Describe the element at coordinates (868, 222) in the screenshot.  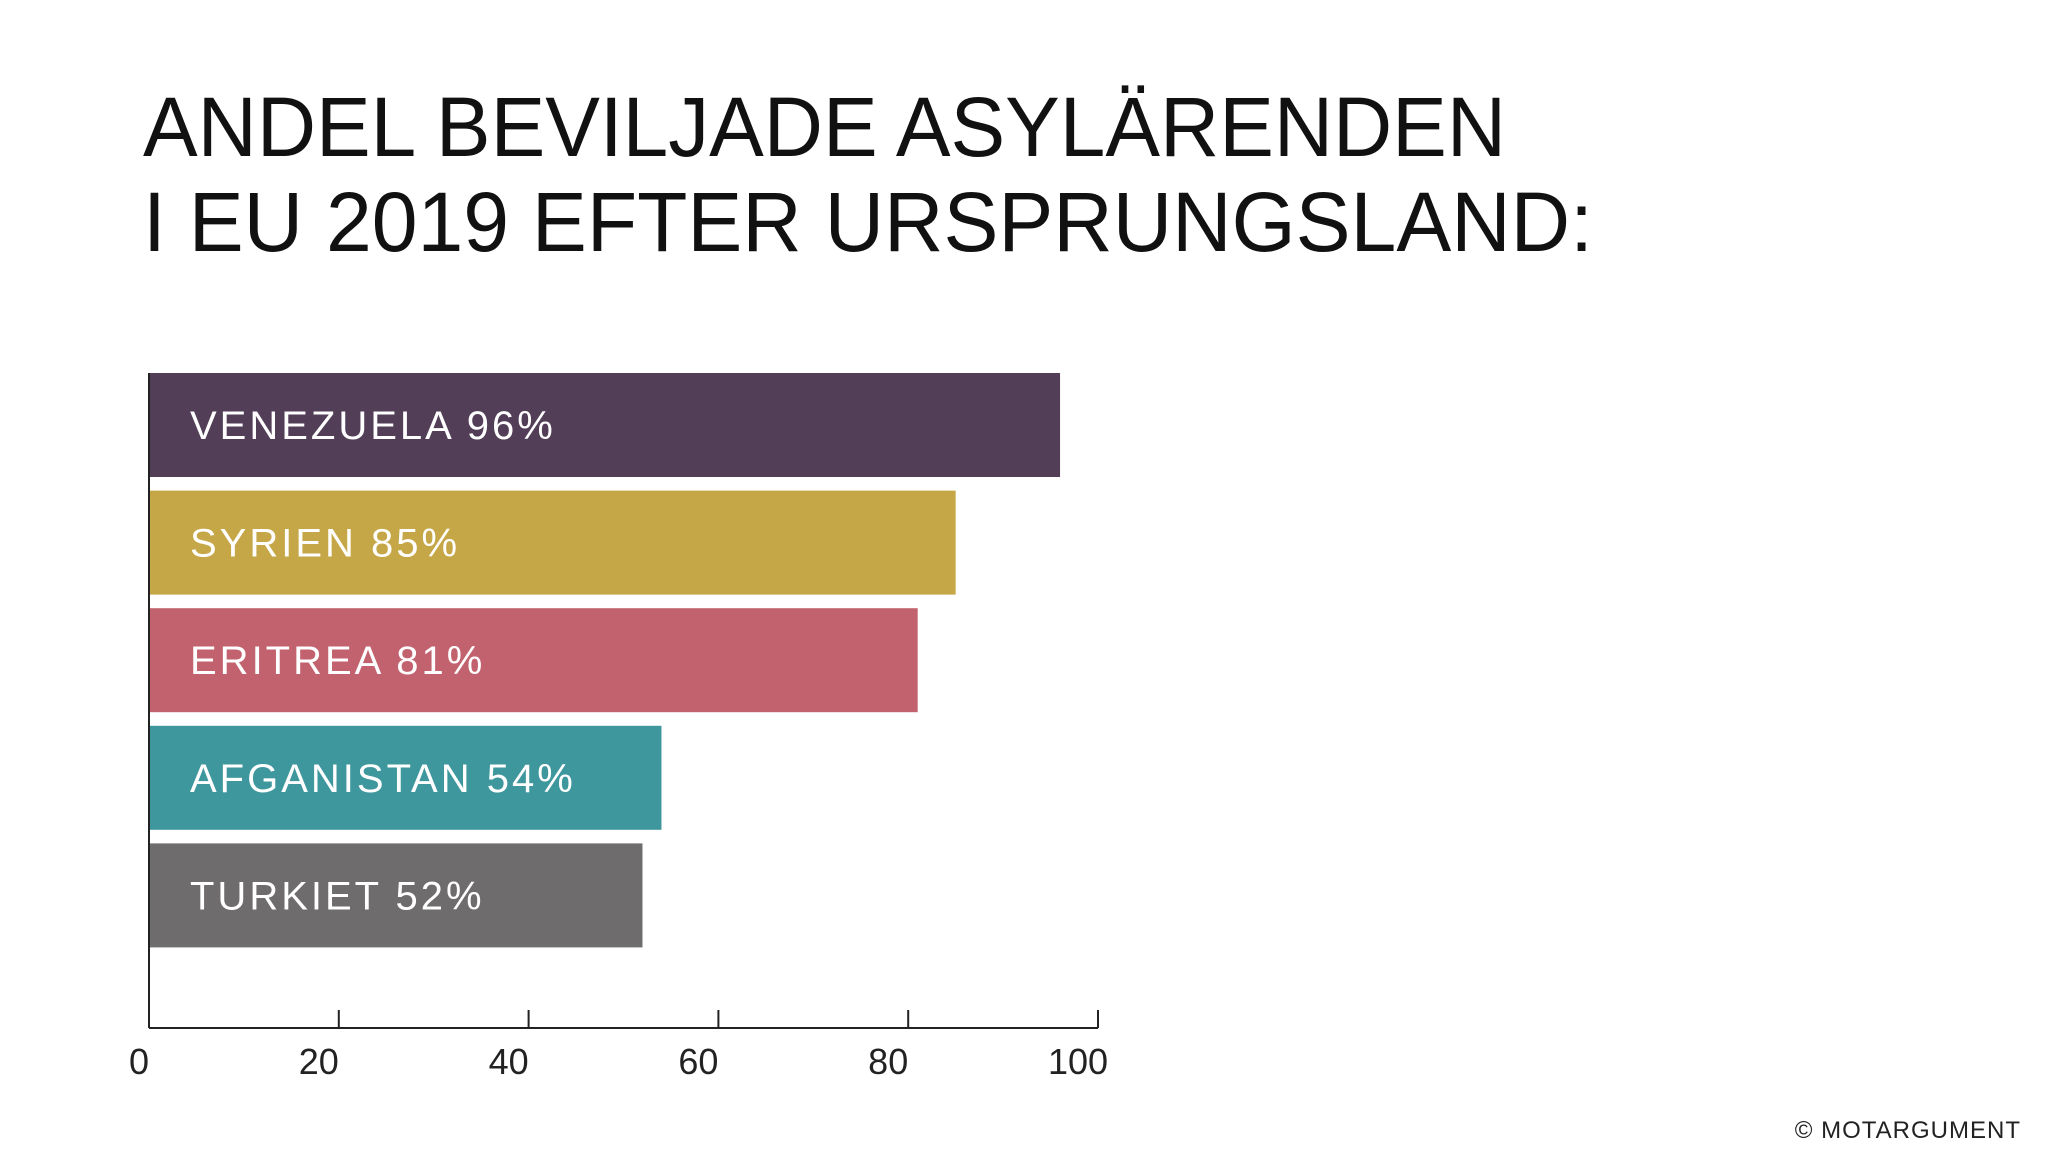
I see `chart-title-line-2: I EU 2019 EFTER URSPRUNGSLAND:` at that location.